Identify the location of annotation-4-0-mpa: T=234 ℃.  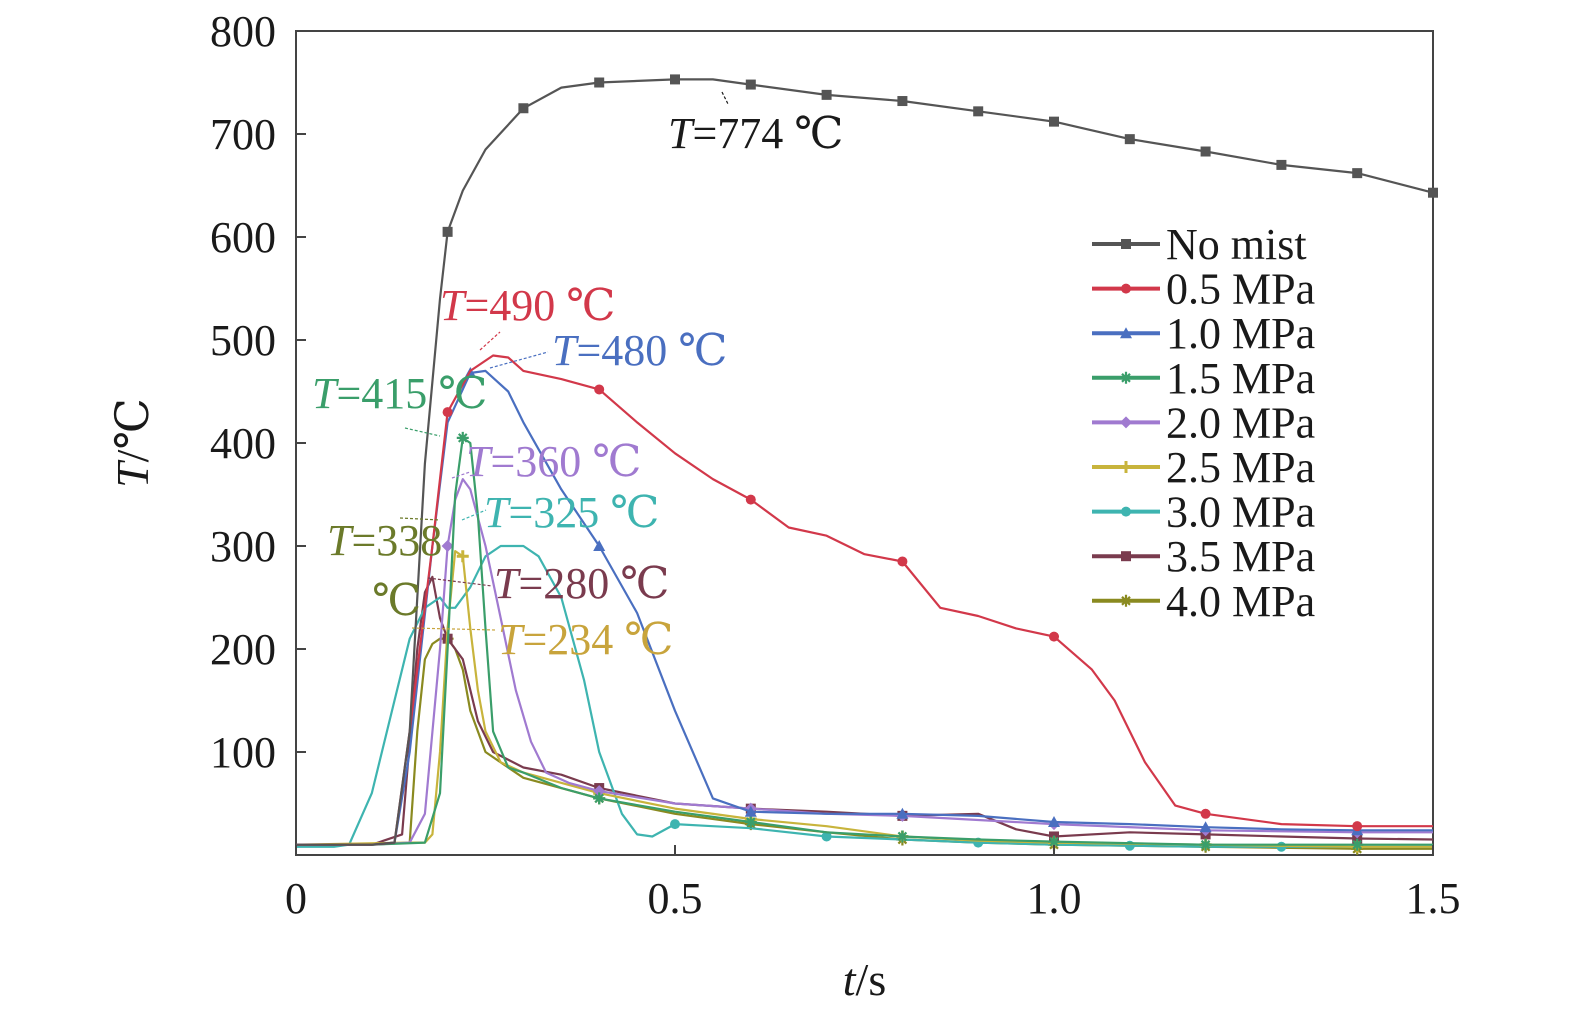
(542, 639).